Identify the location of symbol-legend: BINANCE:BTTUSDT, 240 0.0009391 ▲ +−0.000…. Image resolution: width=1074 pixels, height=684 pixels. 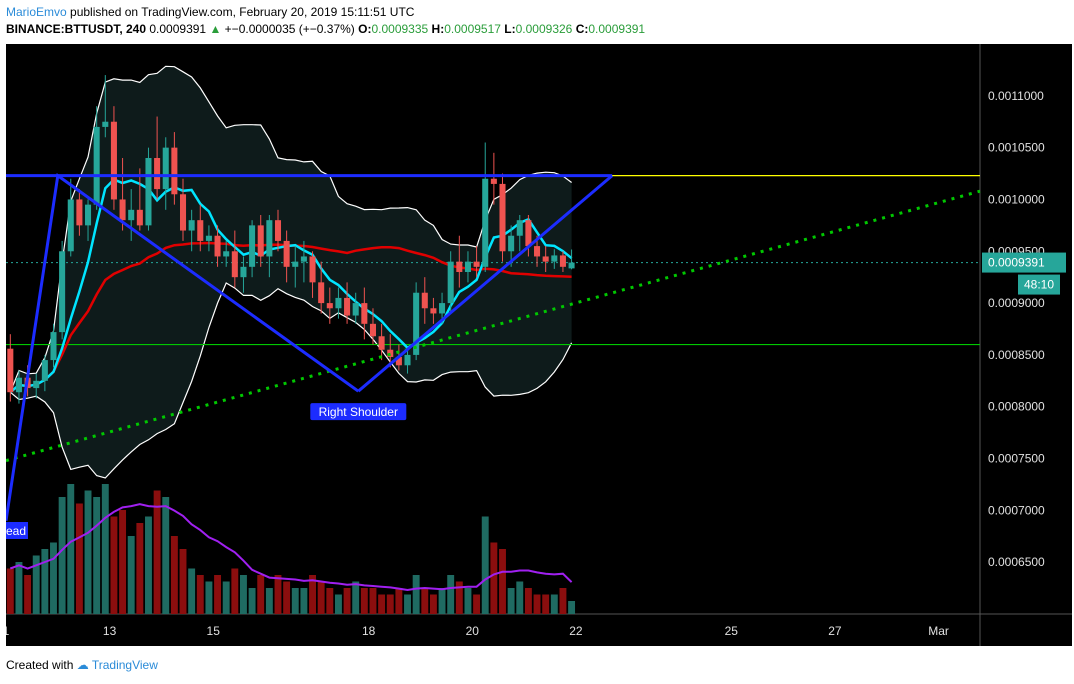
(325, 29).